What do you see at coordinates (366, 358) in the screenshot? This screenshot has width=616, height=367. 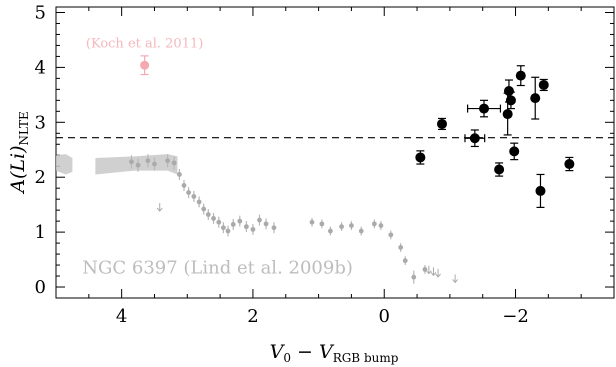 I see `x-label-v2-sub: RGB bump` at bounding box center [366, 358].